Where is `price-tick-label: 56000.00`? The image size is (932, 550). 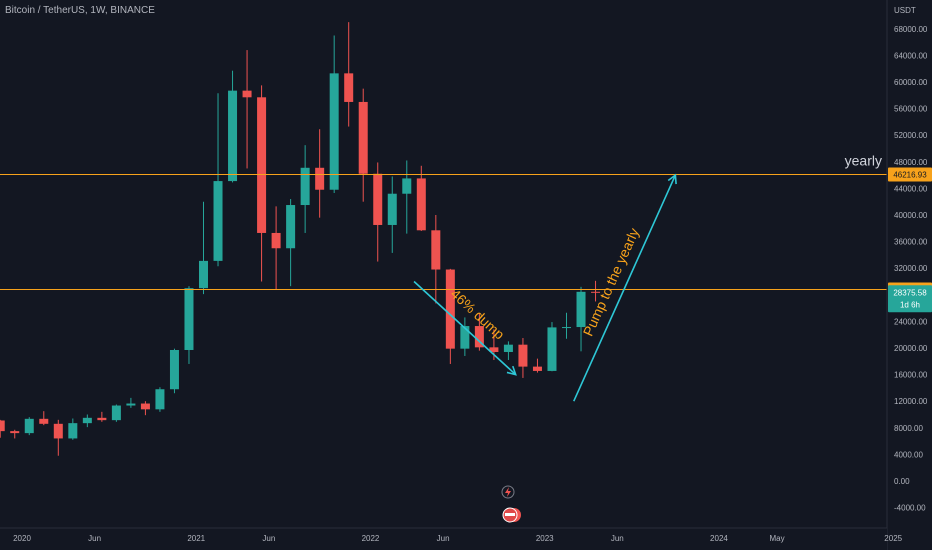 price-tick-label: 56000.00 is located at coordinates (911, 109).